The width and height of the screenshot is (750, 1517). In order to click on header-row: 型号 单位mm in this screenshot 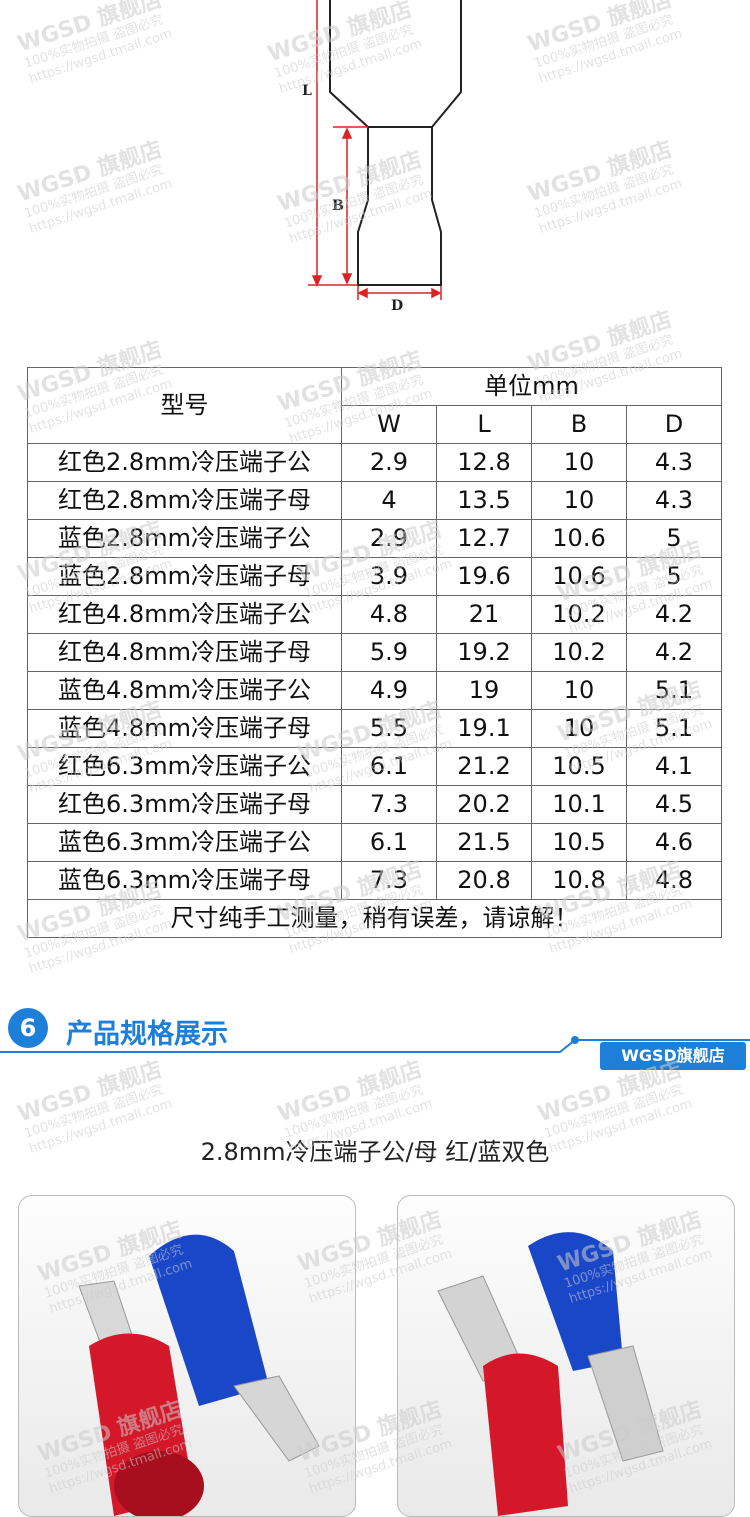, I will do `click(374, 405)`.